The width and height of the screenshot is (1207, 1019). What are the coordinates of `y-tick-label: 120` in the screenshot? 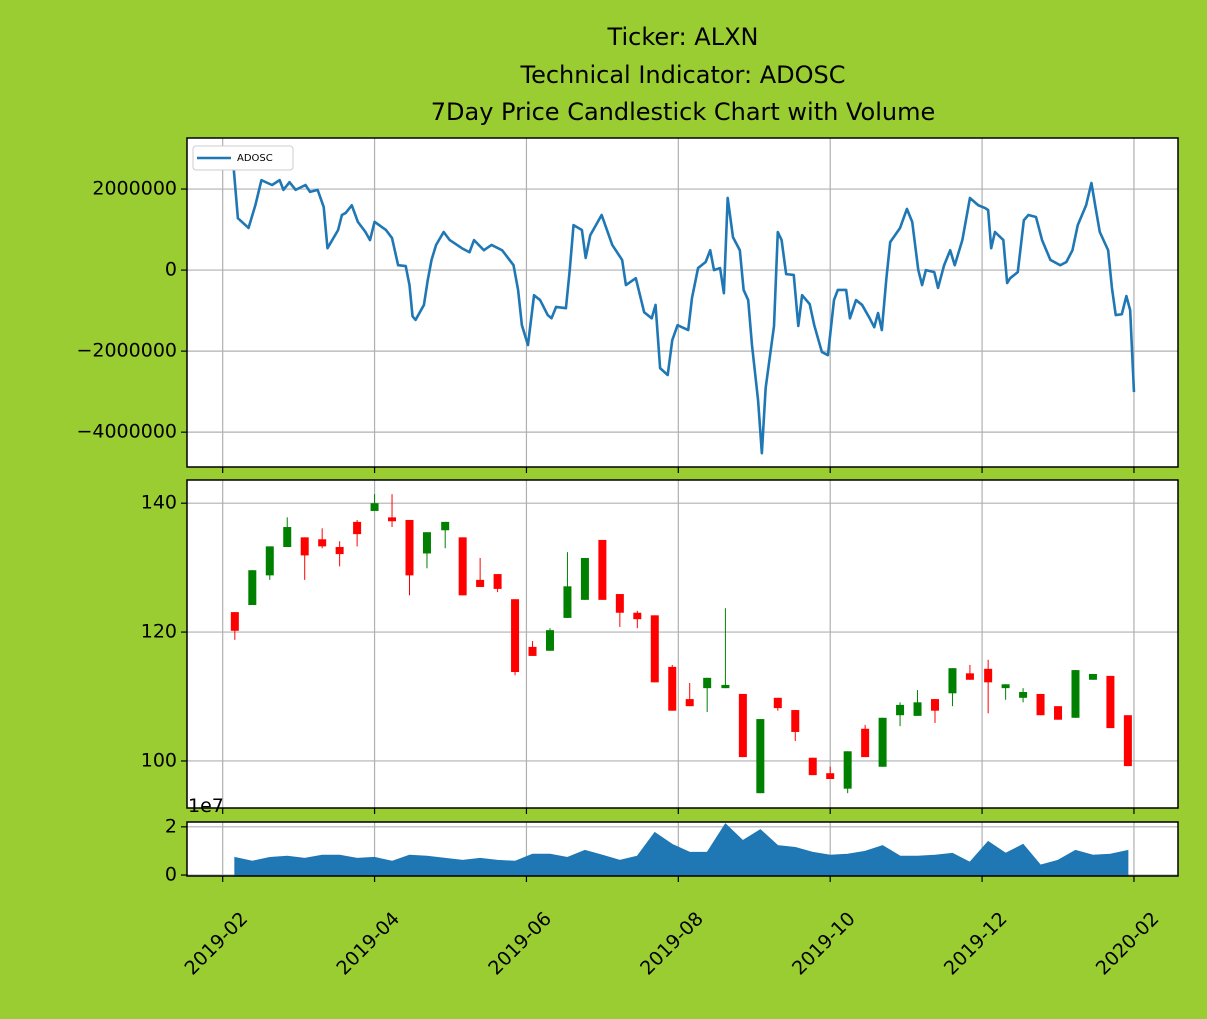 It's located at (159, 632).